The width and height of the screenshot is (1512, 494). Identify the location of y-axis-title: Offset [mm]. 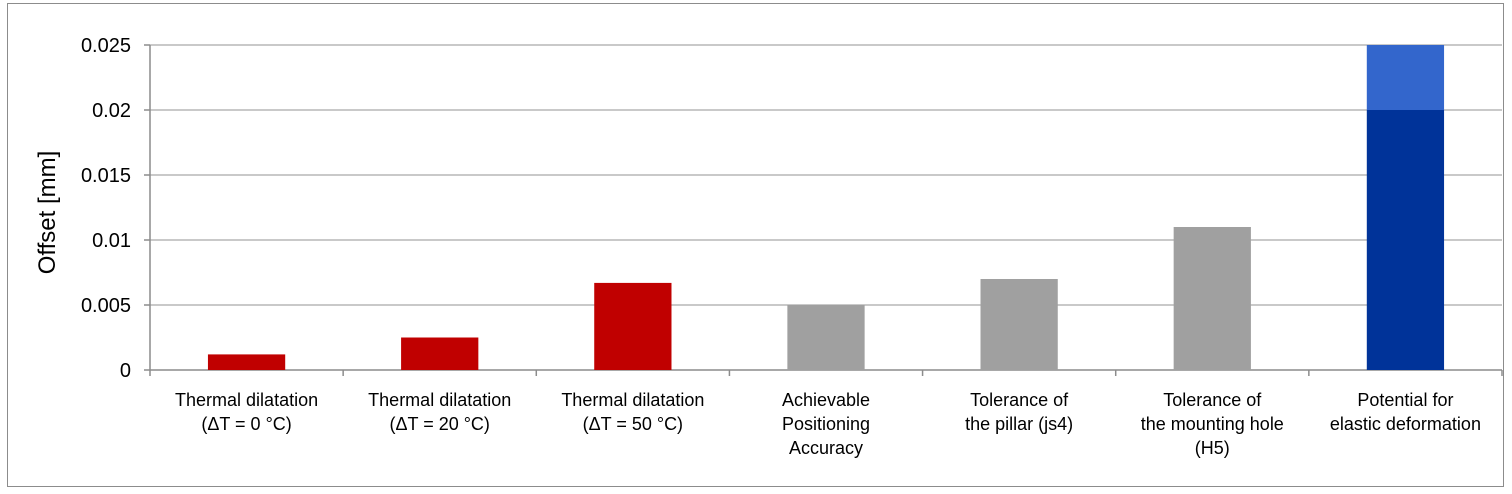
(47, 213).